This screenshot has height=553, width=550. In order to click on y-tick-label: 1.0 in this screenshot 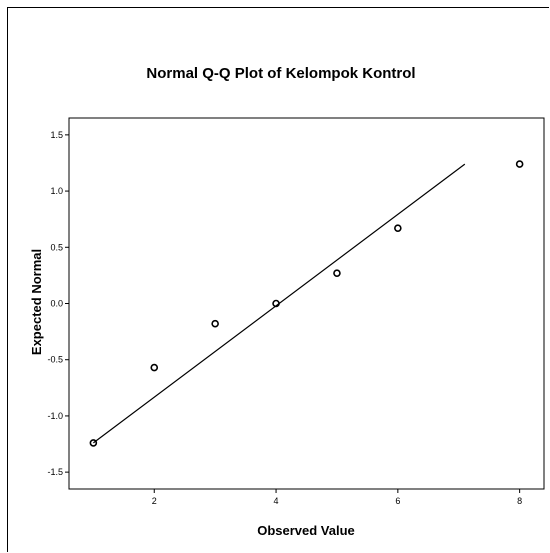, I will do `click(56, 191)`.